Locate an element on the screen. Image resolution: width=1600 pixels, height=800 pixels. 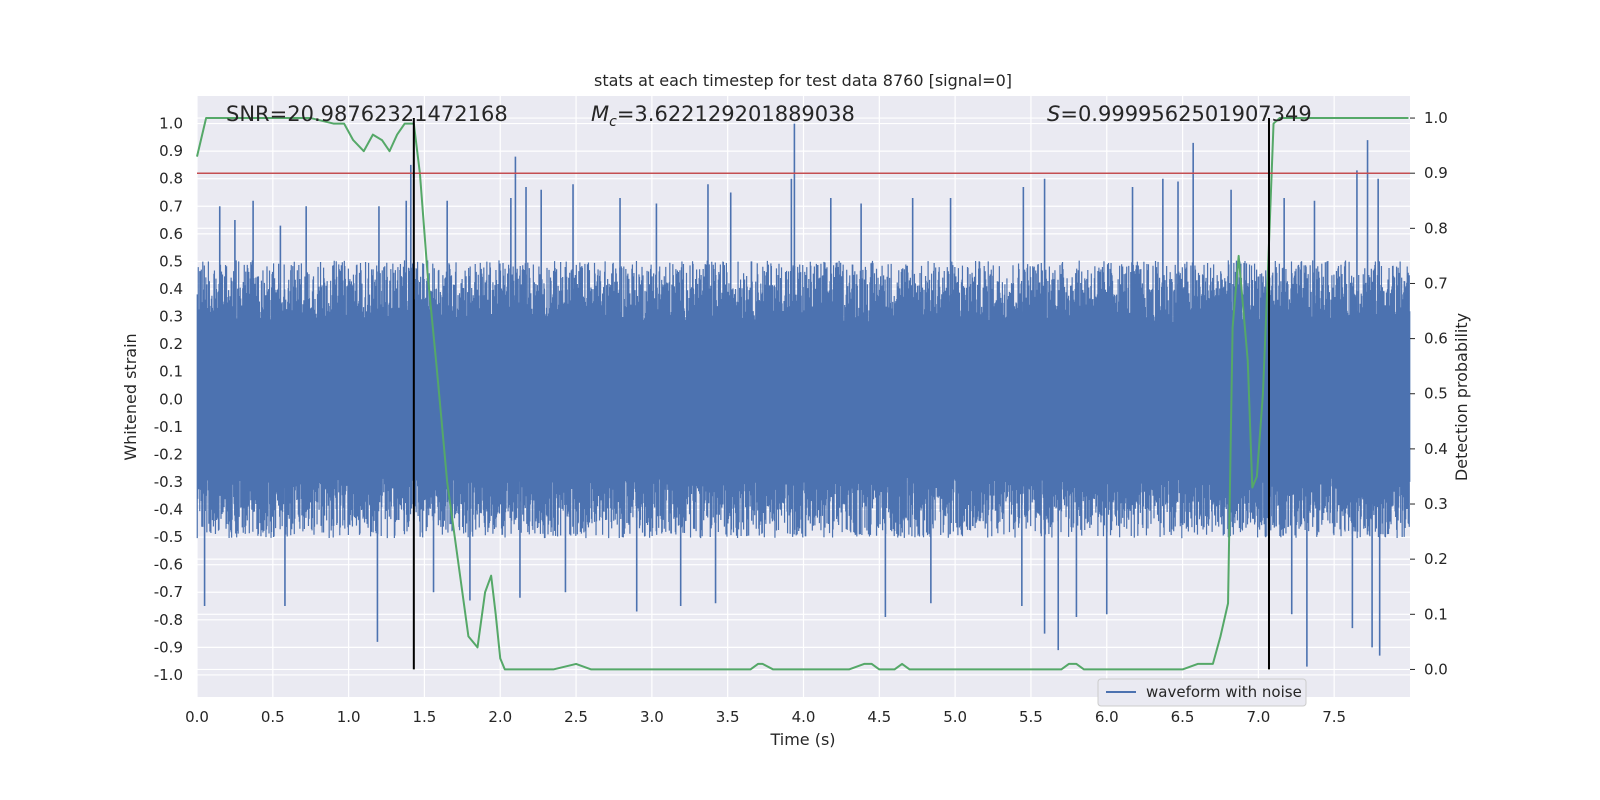
y-tick-label: 0.1 is located at coordinates (171, 372).